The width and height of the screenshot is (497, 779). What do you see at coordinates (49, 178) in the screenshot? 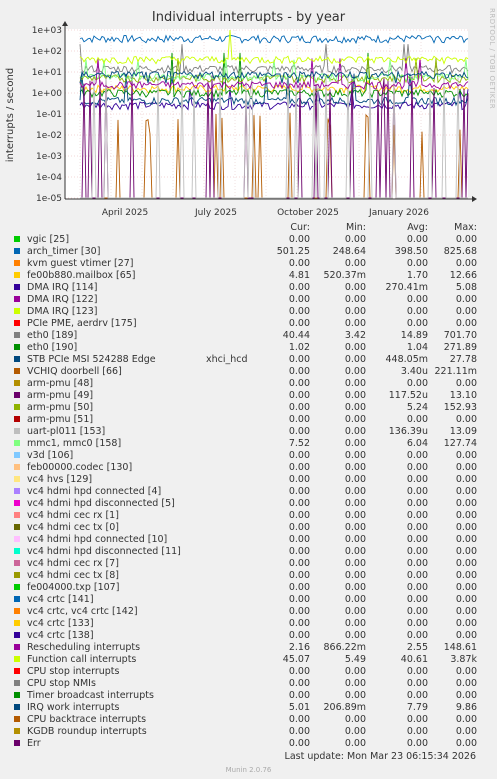
I see `y-tick-label: 1e-04` at bounding box center [49, 178].